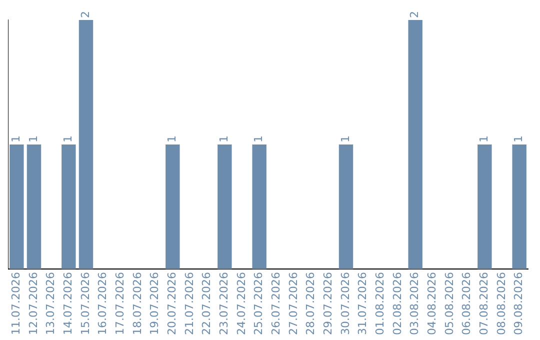 Image resolution: width=540 pixels, height=340 pixels. I want to click on x-tick-label: 11.07.2026, so click(16, 304).